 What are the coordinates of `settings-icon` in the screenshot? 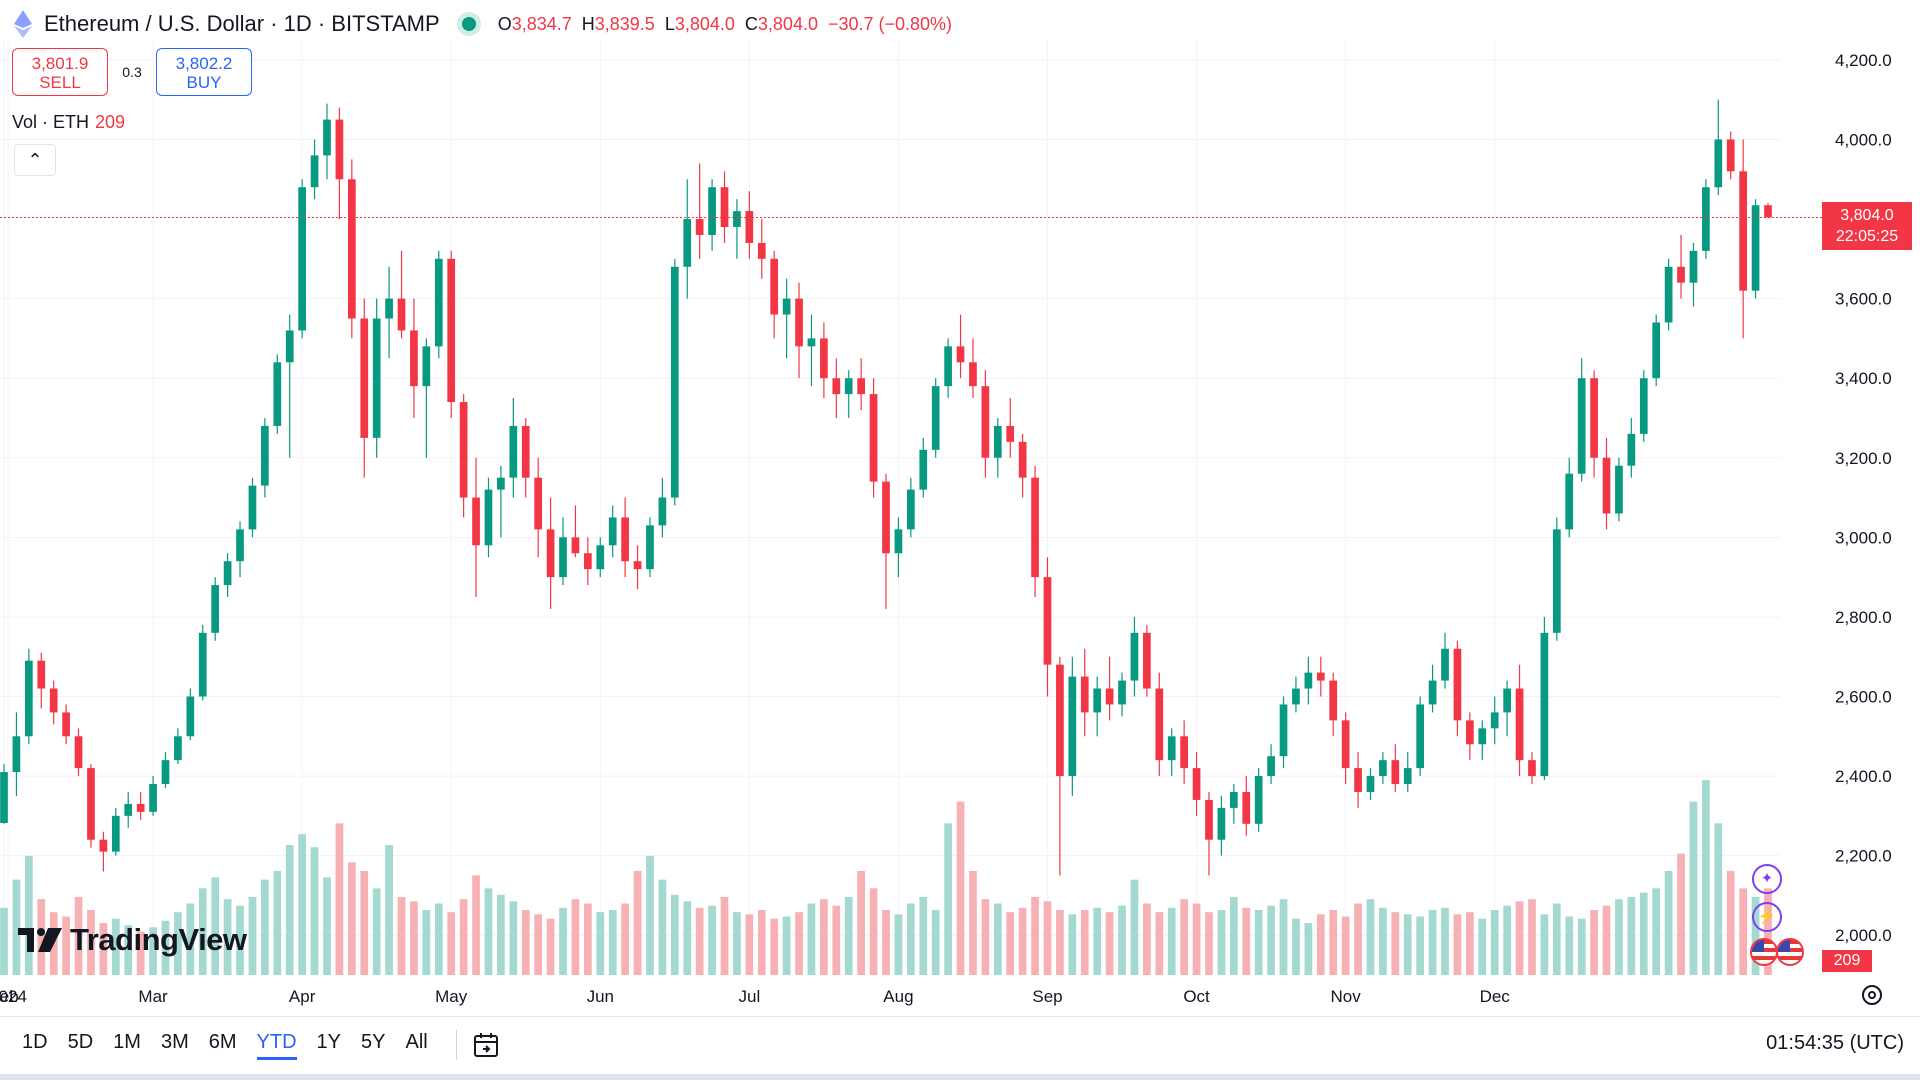 It's located at (1872, 995).